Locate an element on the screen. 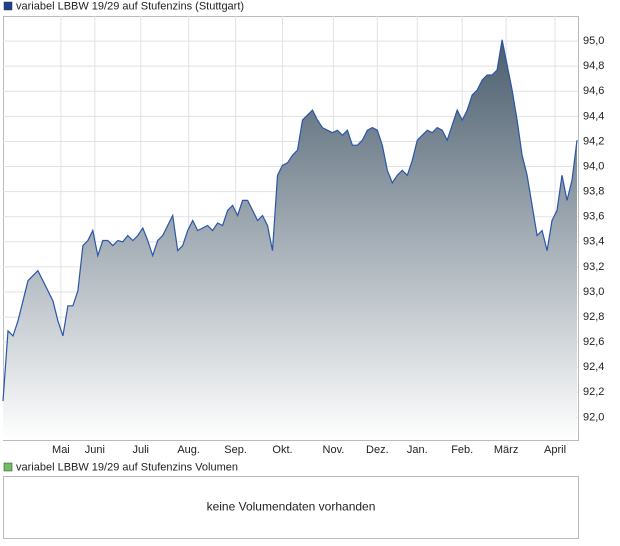 This screenshot has width=620, height=546. x-tick-label: Nov. is located at coordinates (334, 450).